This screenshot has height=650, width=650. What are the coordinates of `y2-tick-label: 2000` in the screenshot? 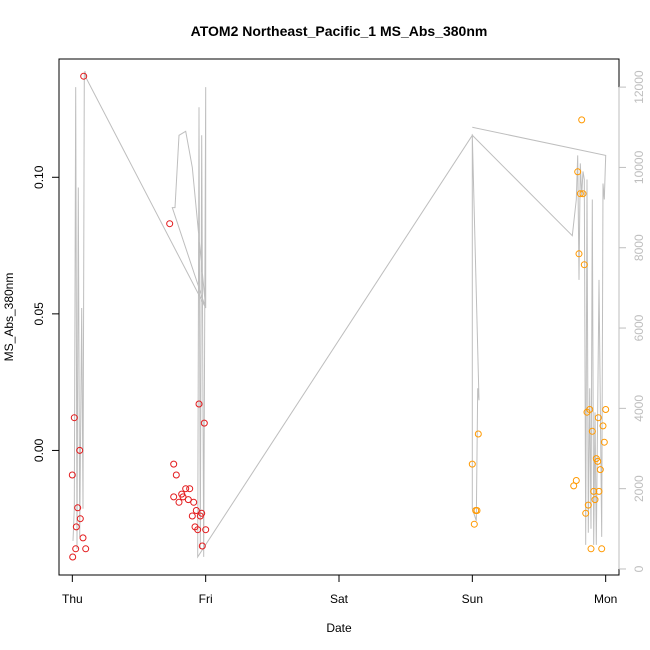 It's located at (639, 488).